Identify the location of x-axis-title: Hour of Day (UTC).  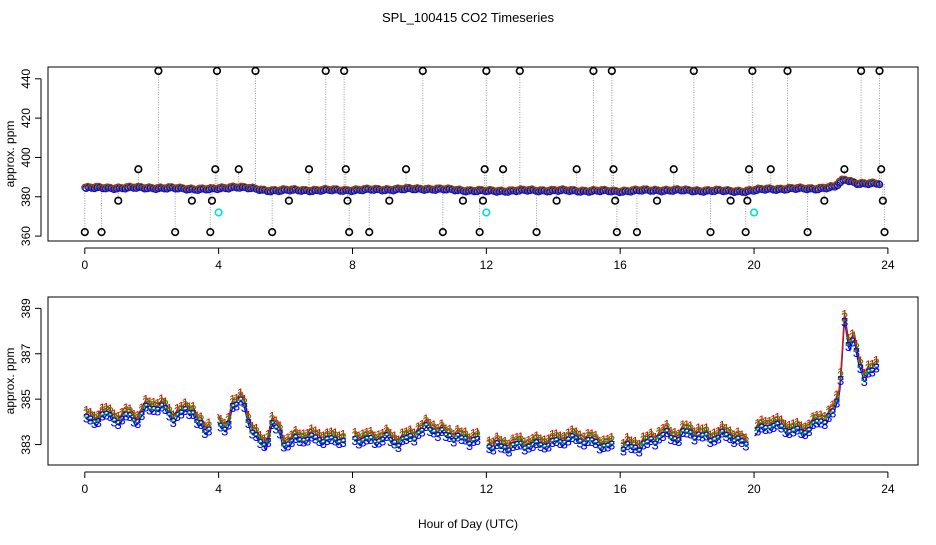
(468, 524).